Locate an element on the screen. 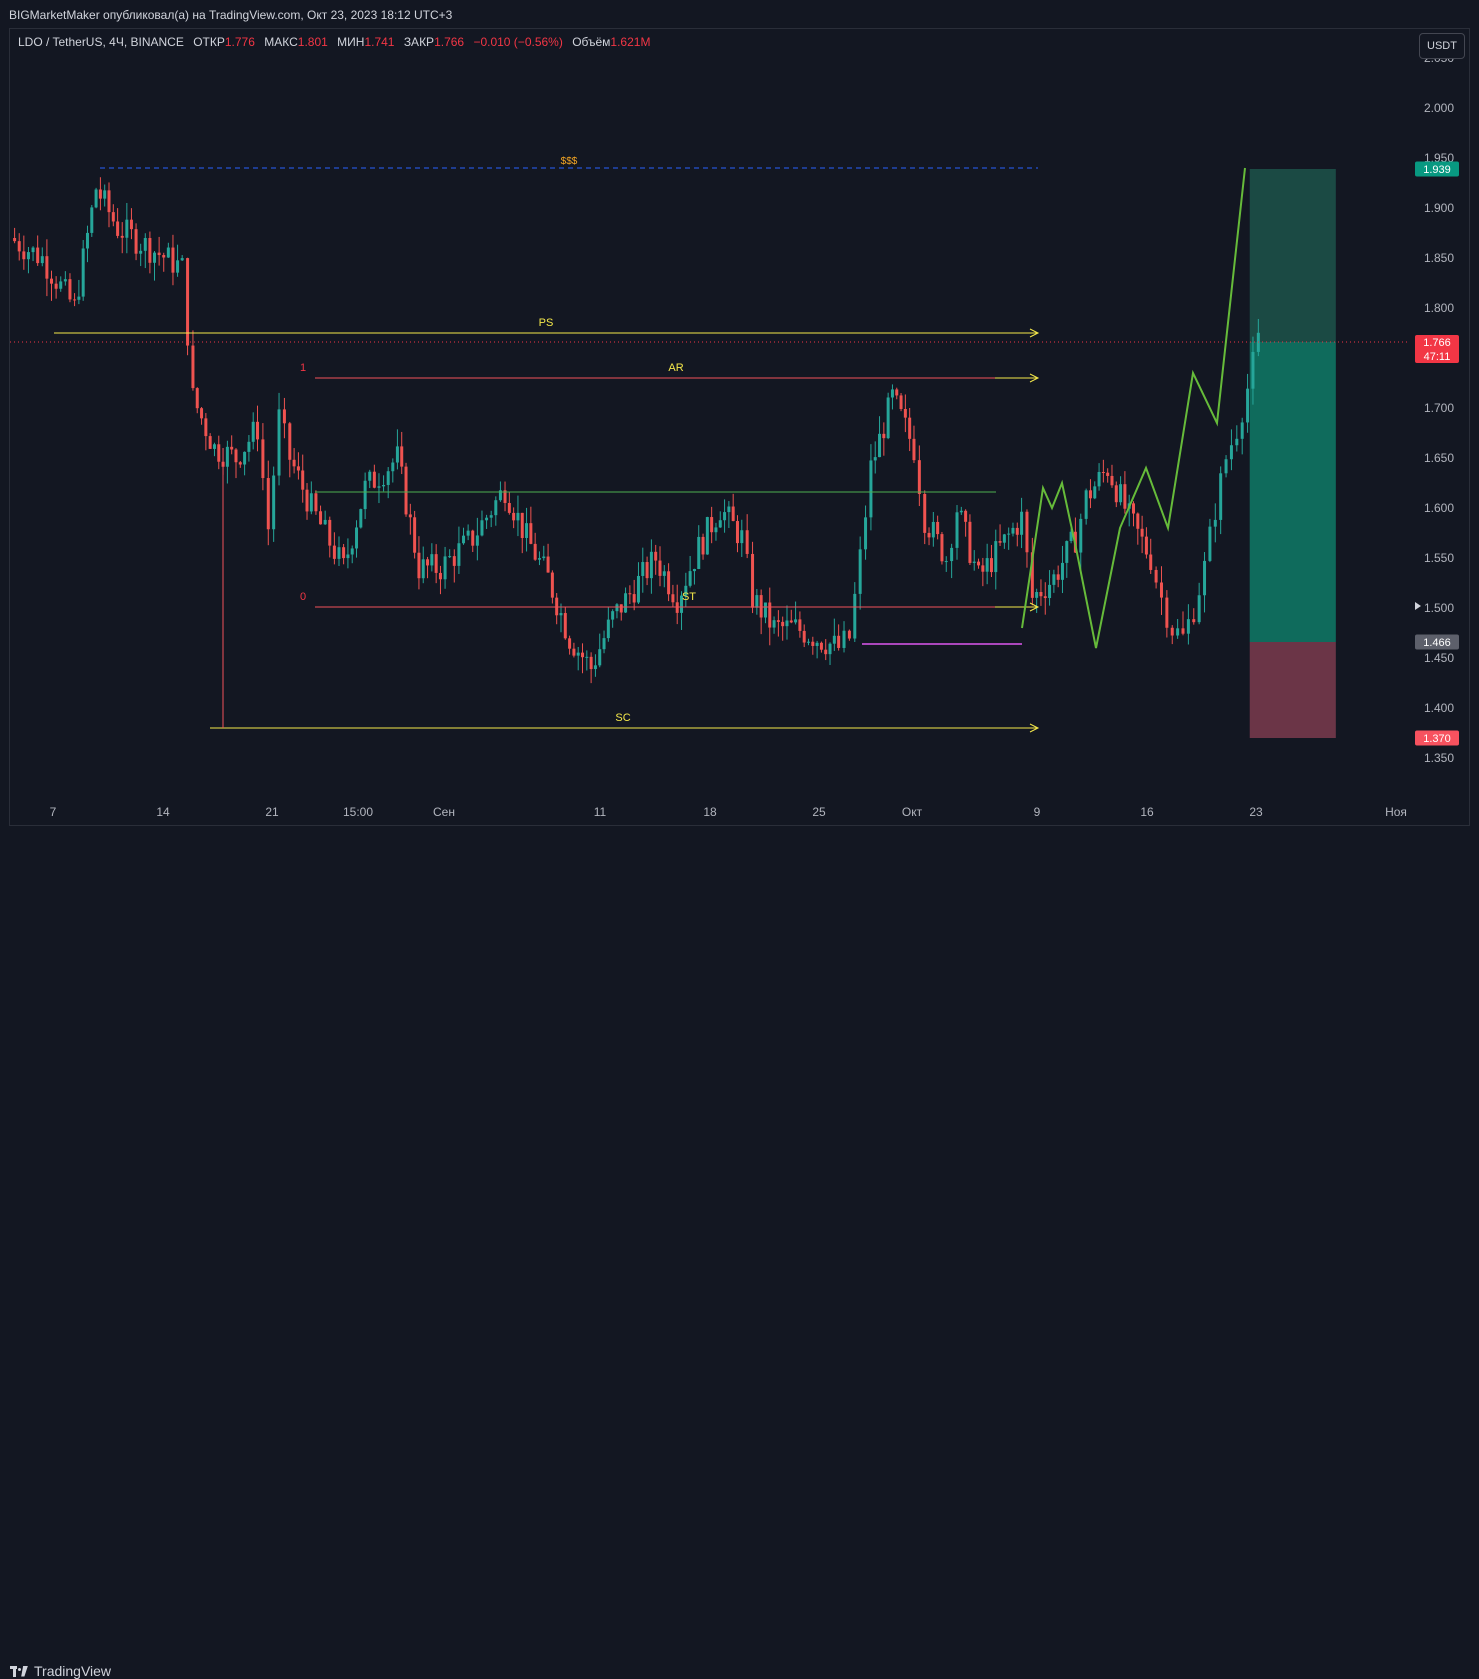 Image resolution: width=1479 pixels, height=1679 pixels. x-tick-label: Сен is located at coordinates (444, 812).